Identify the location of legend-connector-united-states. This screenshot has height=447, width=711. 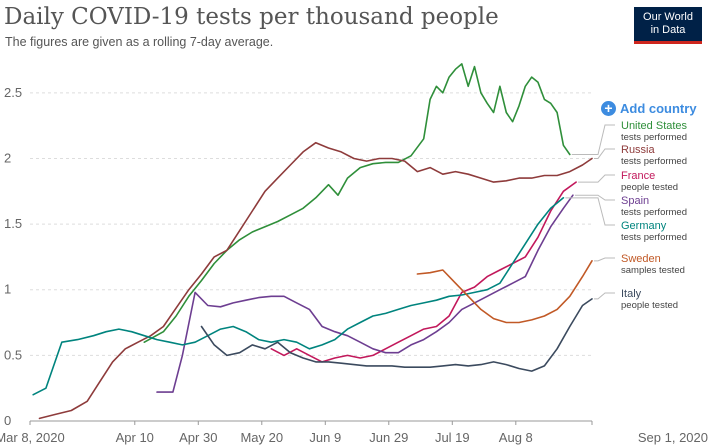
(593, 140).